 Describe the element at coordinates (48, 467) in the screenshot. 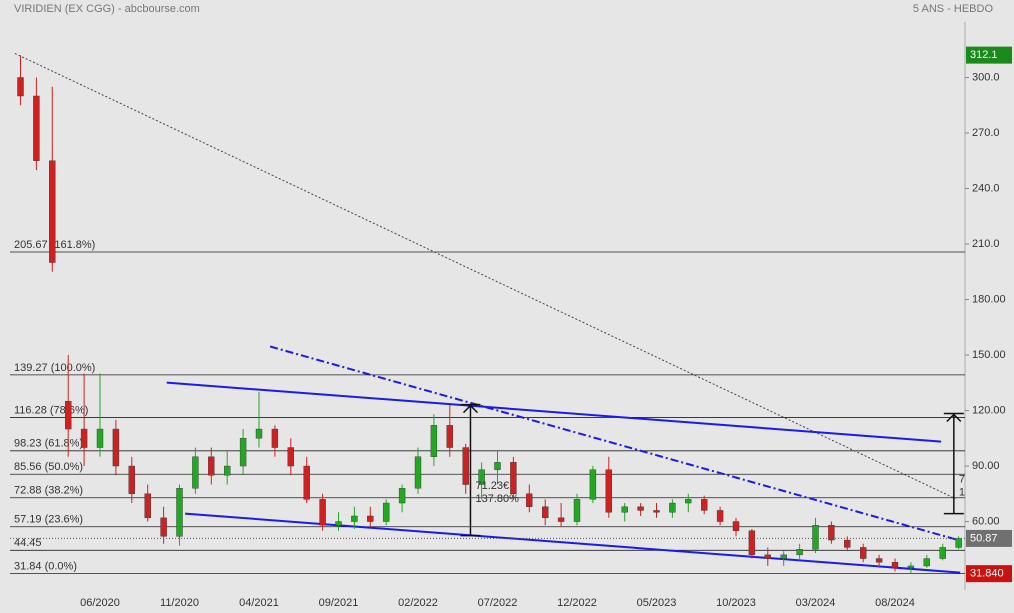

I see `level-label: 85.56 (50.0%)` at that location.